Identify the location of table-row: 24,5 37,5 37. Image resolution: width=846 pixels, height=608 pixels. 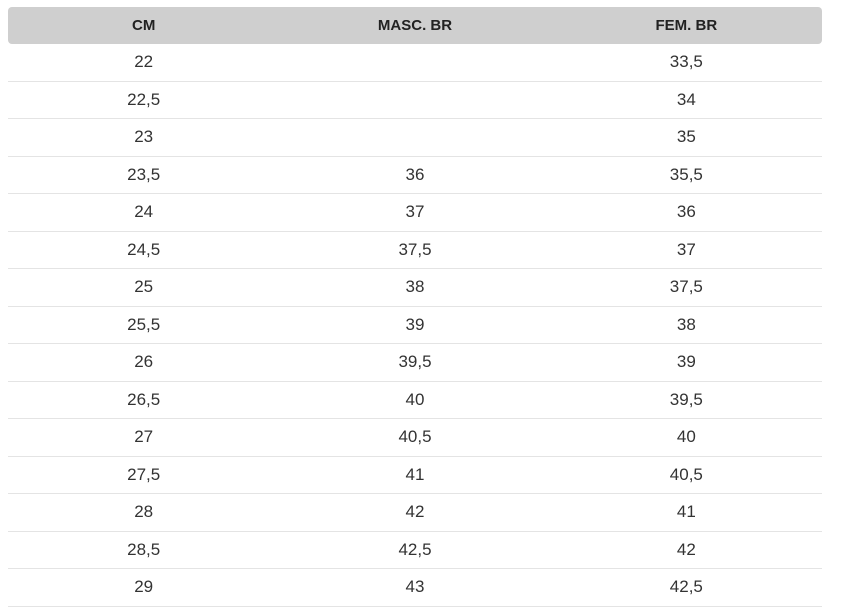
(415, 250).